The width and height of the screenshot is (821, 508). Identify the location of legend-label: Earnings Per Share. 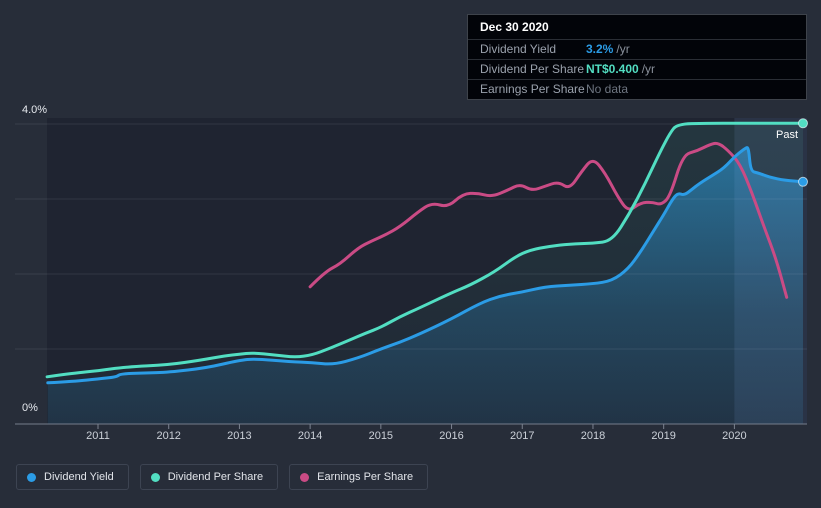
(365, 477).